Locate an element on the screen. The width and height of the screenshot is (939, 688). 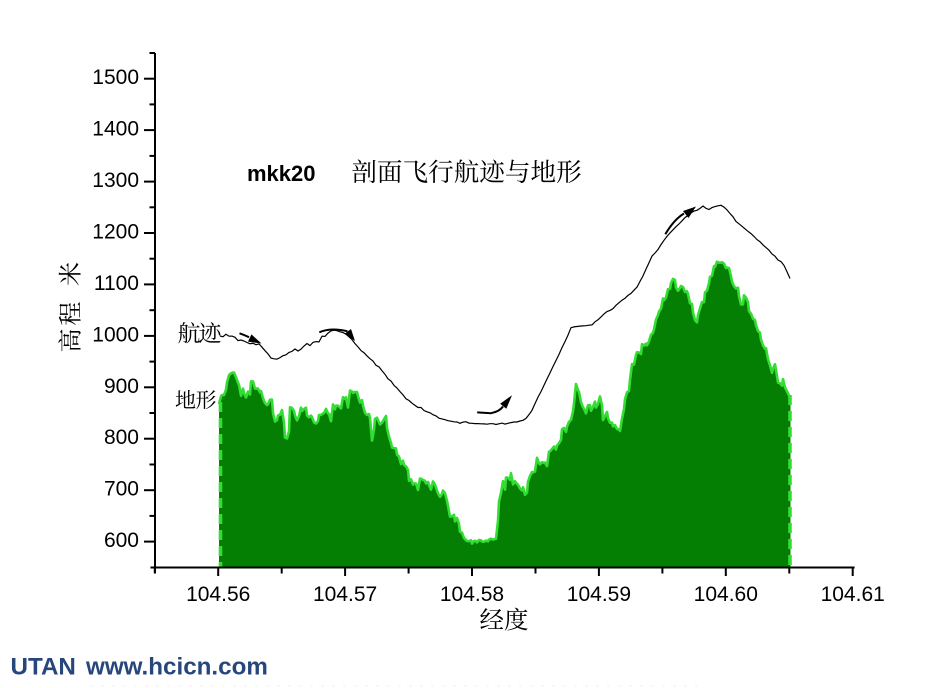
svg-text: 1100 is located at coordinates (116, 283).